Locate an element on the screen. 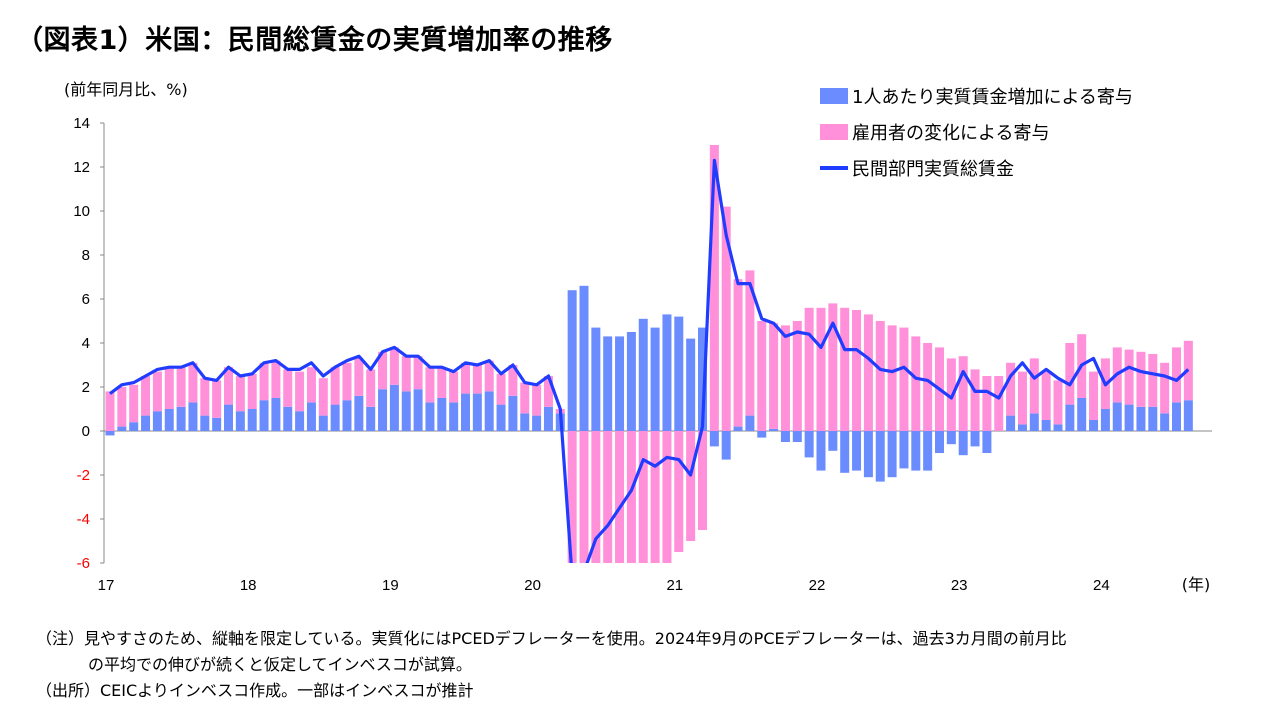  x-unit-label: (年) is located at coordinates (1196, 584).